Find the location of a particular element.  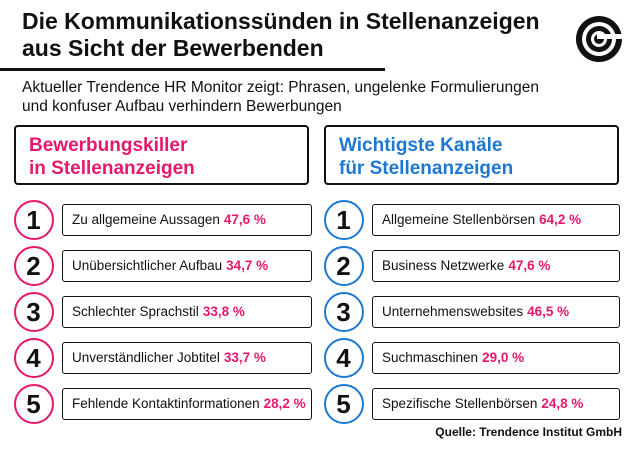

list-item: 1 Allgemeine Stellenbörsen 64,2 % is located at coordinates (474, 221).